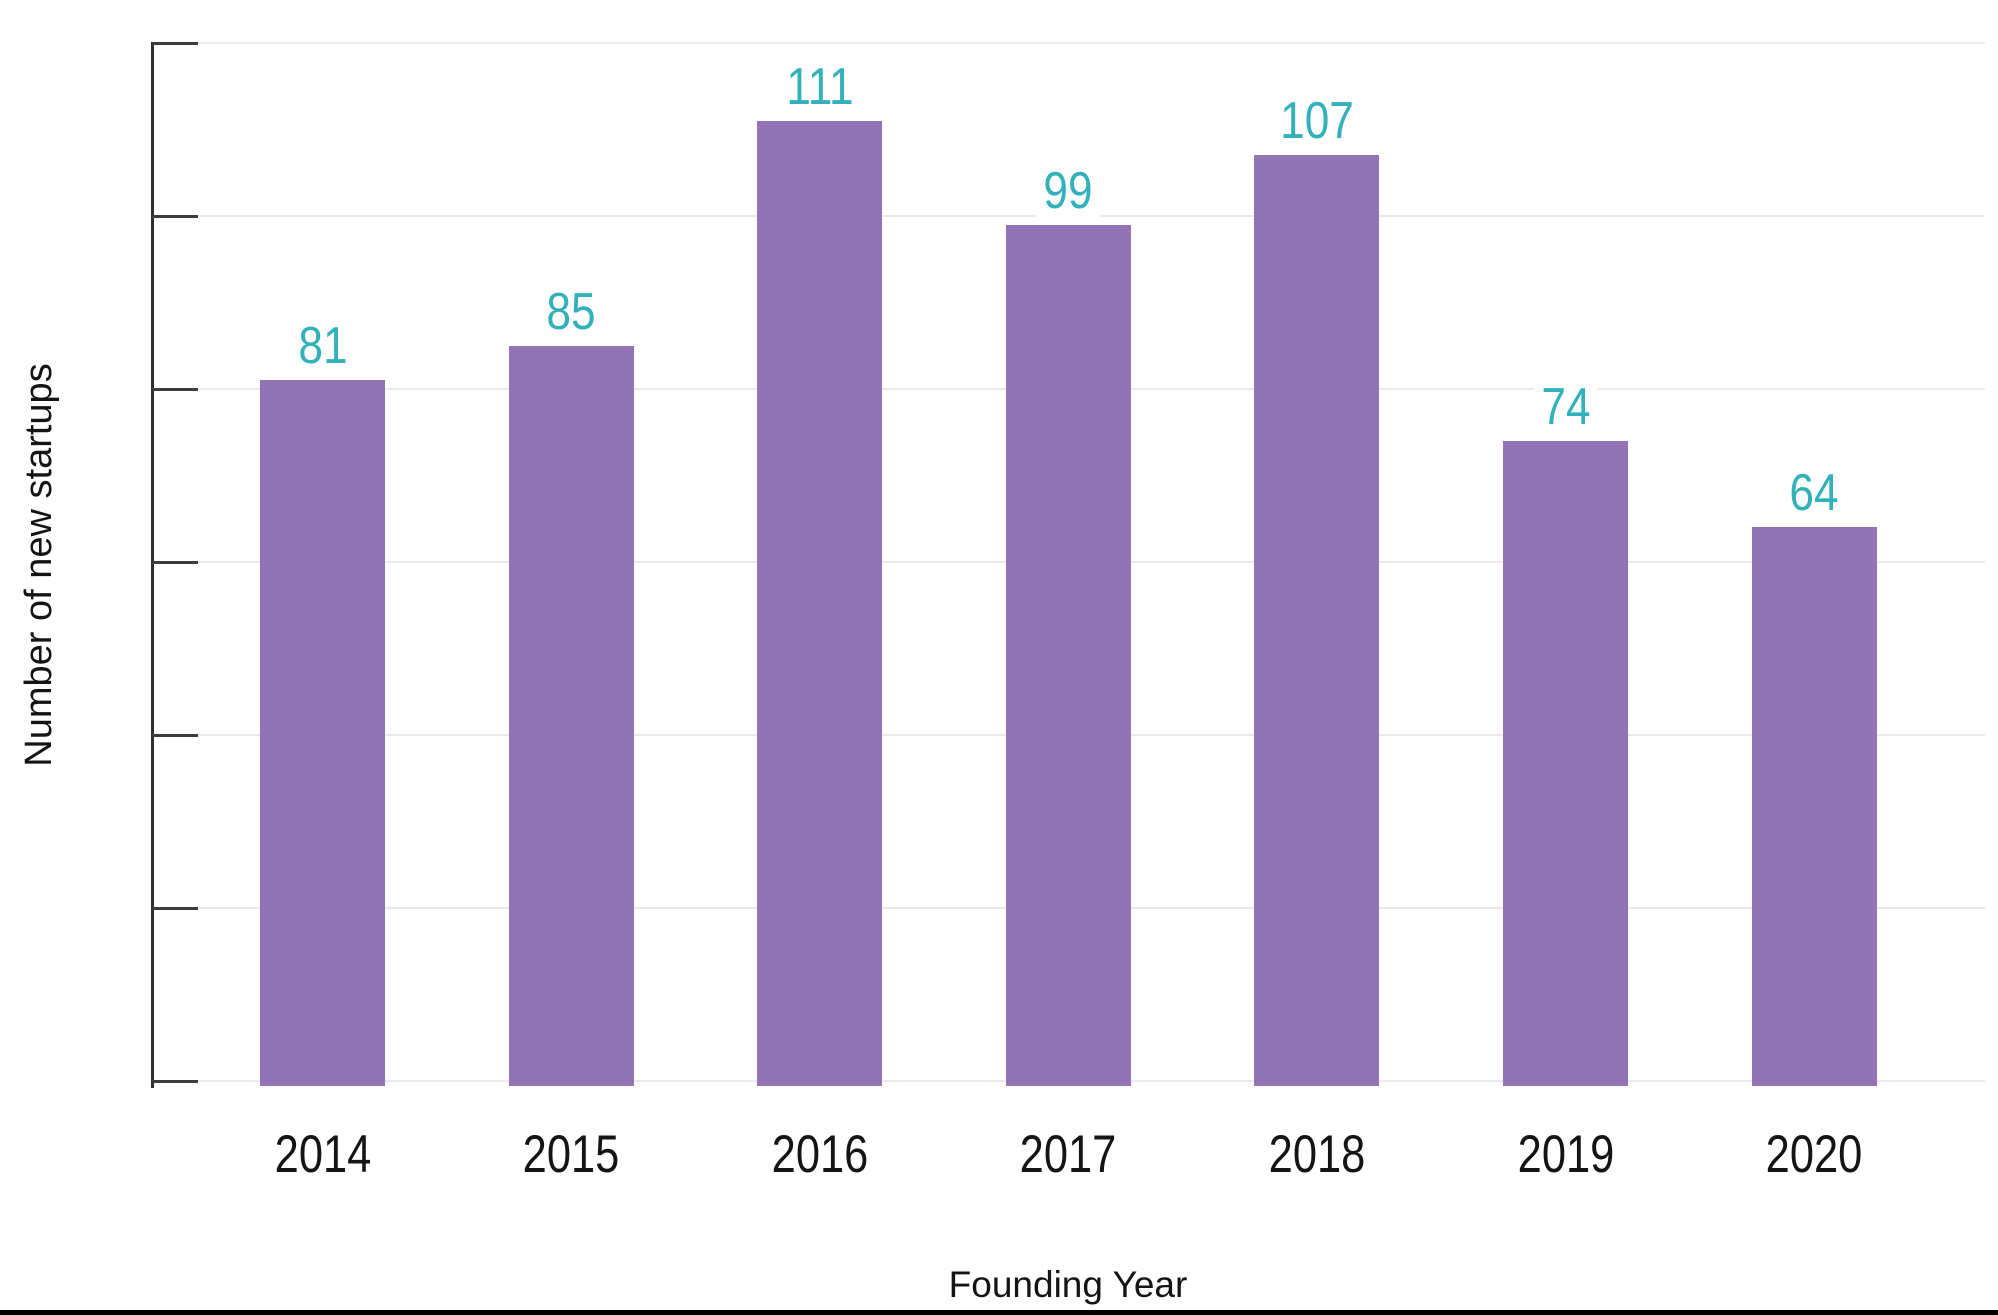 The width and height of the screenshot is (1998, 1315). Describe the element at coordinates (1814, 1154) in the screenshot. I see `x-tick-label-2020: 2020` at that location.